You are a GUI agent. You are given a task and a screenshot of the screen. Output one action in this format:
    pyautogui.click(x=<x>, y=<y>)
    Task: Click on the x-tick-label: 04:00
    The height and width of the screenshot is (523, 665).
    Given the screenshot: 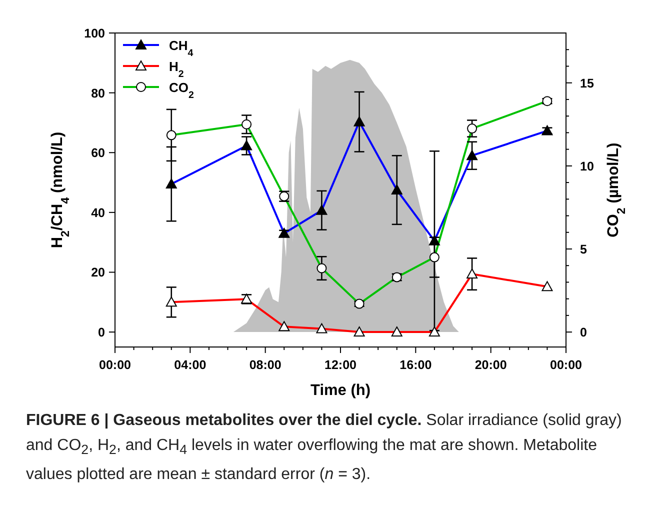 What is the action you would take?
    pyautogui.click(x=190, y=365)
    